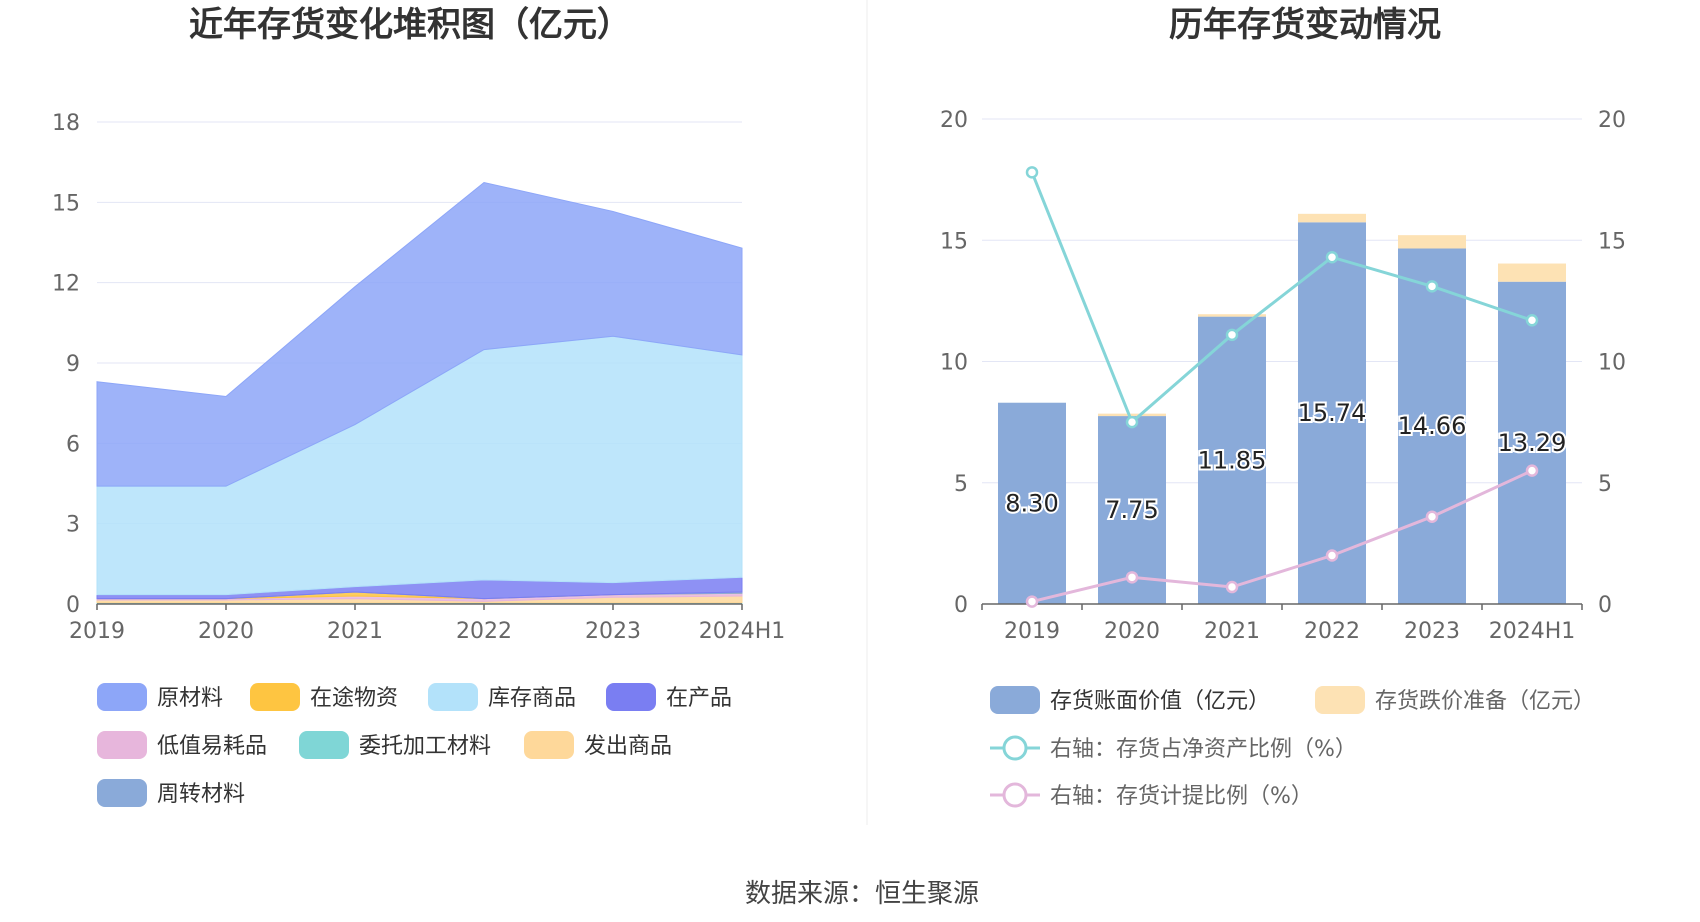 Image resolution: width=1700 pixels, height=922 pixels. I want to click on legend-label-finished_goods: 库存商品, so click(532, 698).